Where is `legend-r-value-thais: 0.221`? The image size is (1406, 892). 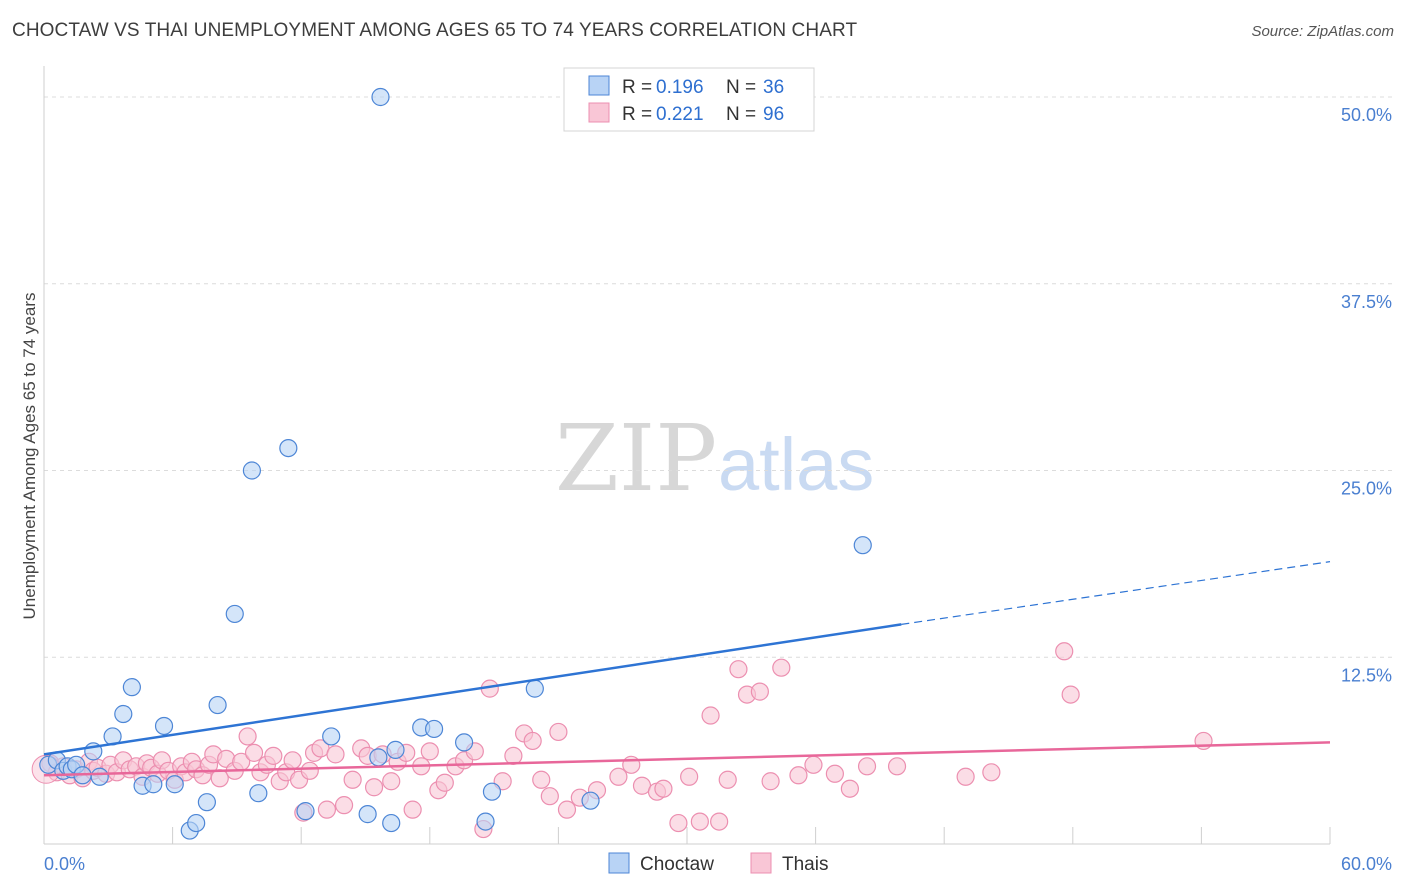 legend-r-value-thais: 0.221 is located at coordinates (680, 114).